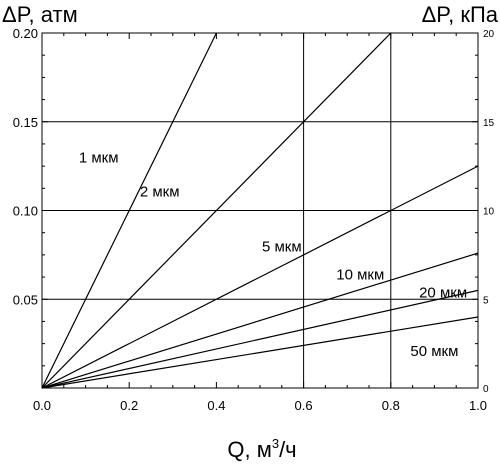 This screenshot has width=500, height=464. Describe the element at coordinates (25, 211) in the screenshot. I see `y-tick-label-left: 0.10` at that location.